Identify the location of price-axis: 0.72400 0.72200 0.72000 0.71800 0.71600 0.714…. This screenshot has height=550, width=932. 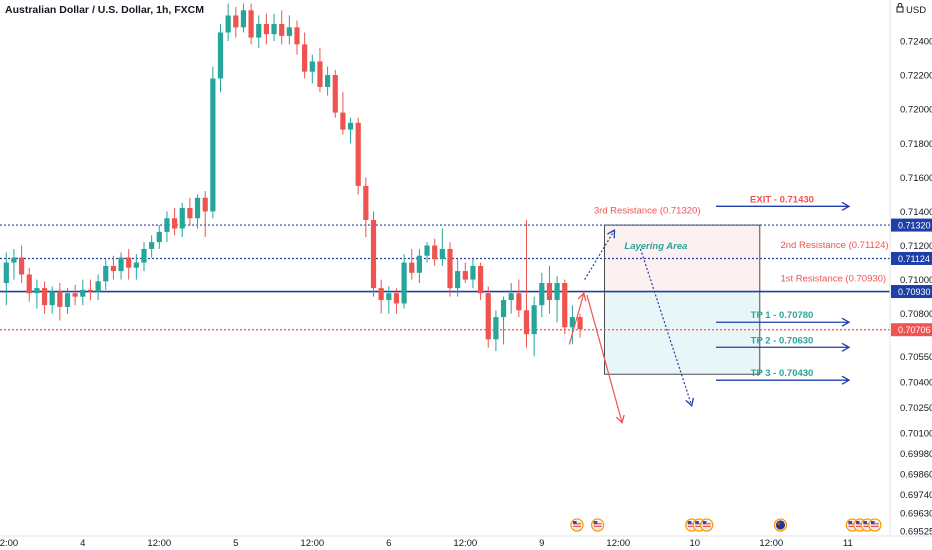
(916, 287).